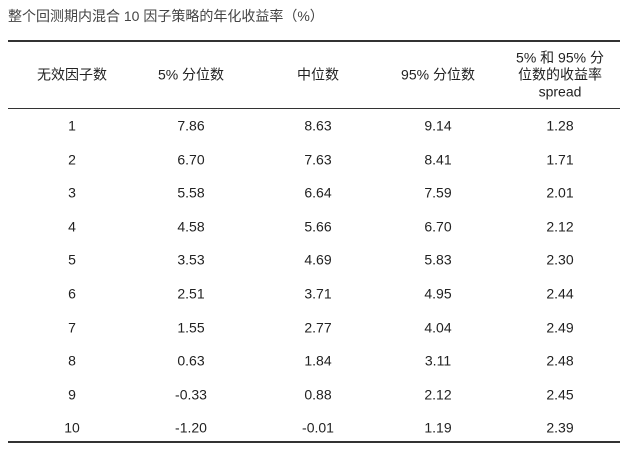  I want to click on table-cell: 2.48, so click(560, 360).